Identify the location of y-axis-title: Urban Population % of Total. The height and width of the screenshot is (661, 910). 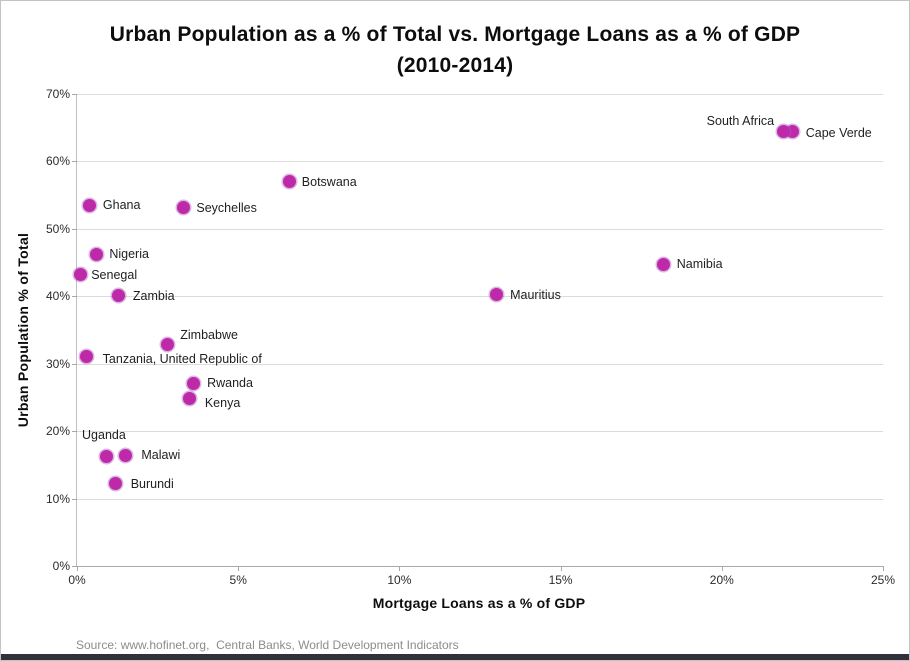
(23, 330).